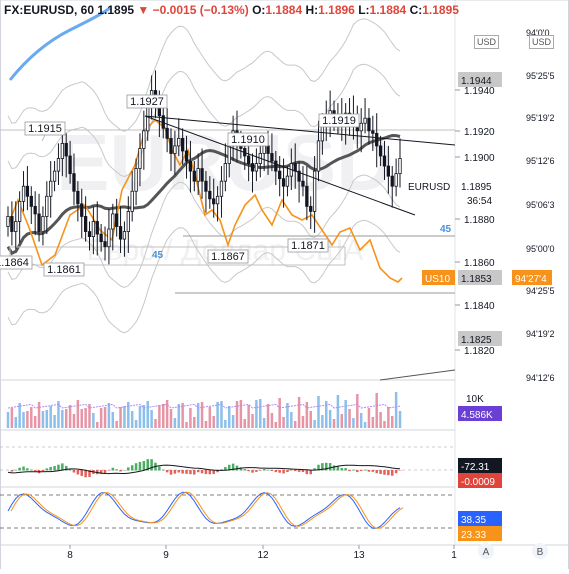 Image resolution: width=569 pixels, height=574 pixels. I want to click on auto-scale-button, so click(486, 551).